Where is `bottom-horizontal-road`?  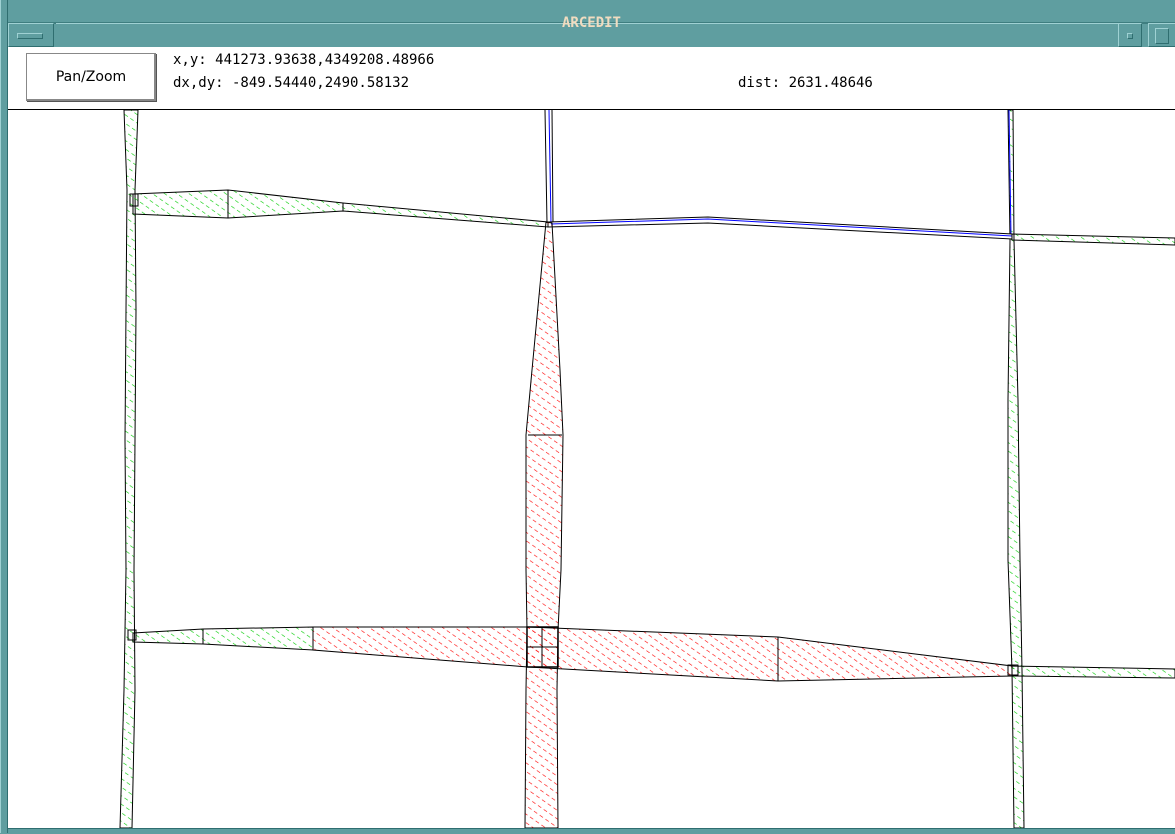
bottom-horizontal-road is located at coordinates (651, 654).